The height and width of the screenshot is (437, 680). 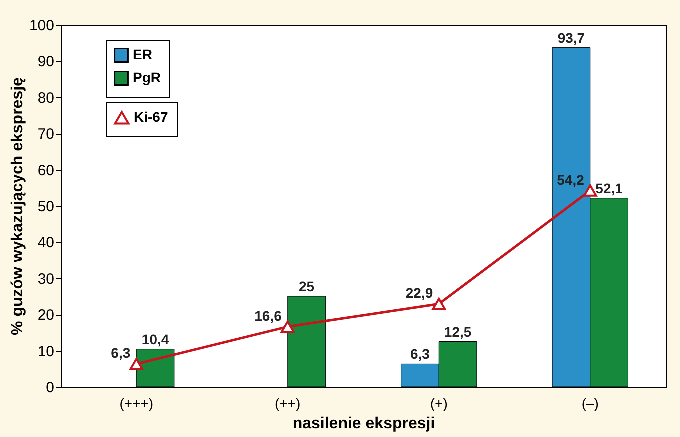 What do you see at coordinates (46, 98) in the screenshot?
I see `y-tick-label: 80` at bounding box center [46, 98].